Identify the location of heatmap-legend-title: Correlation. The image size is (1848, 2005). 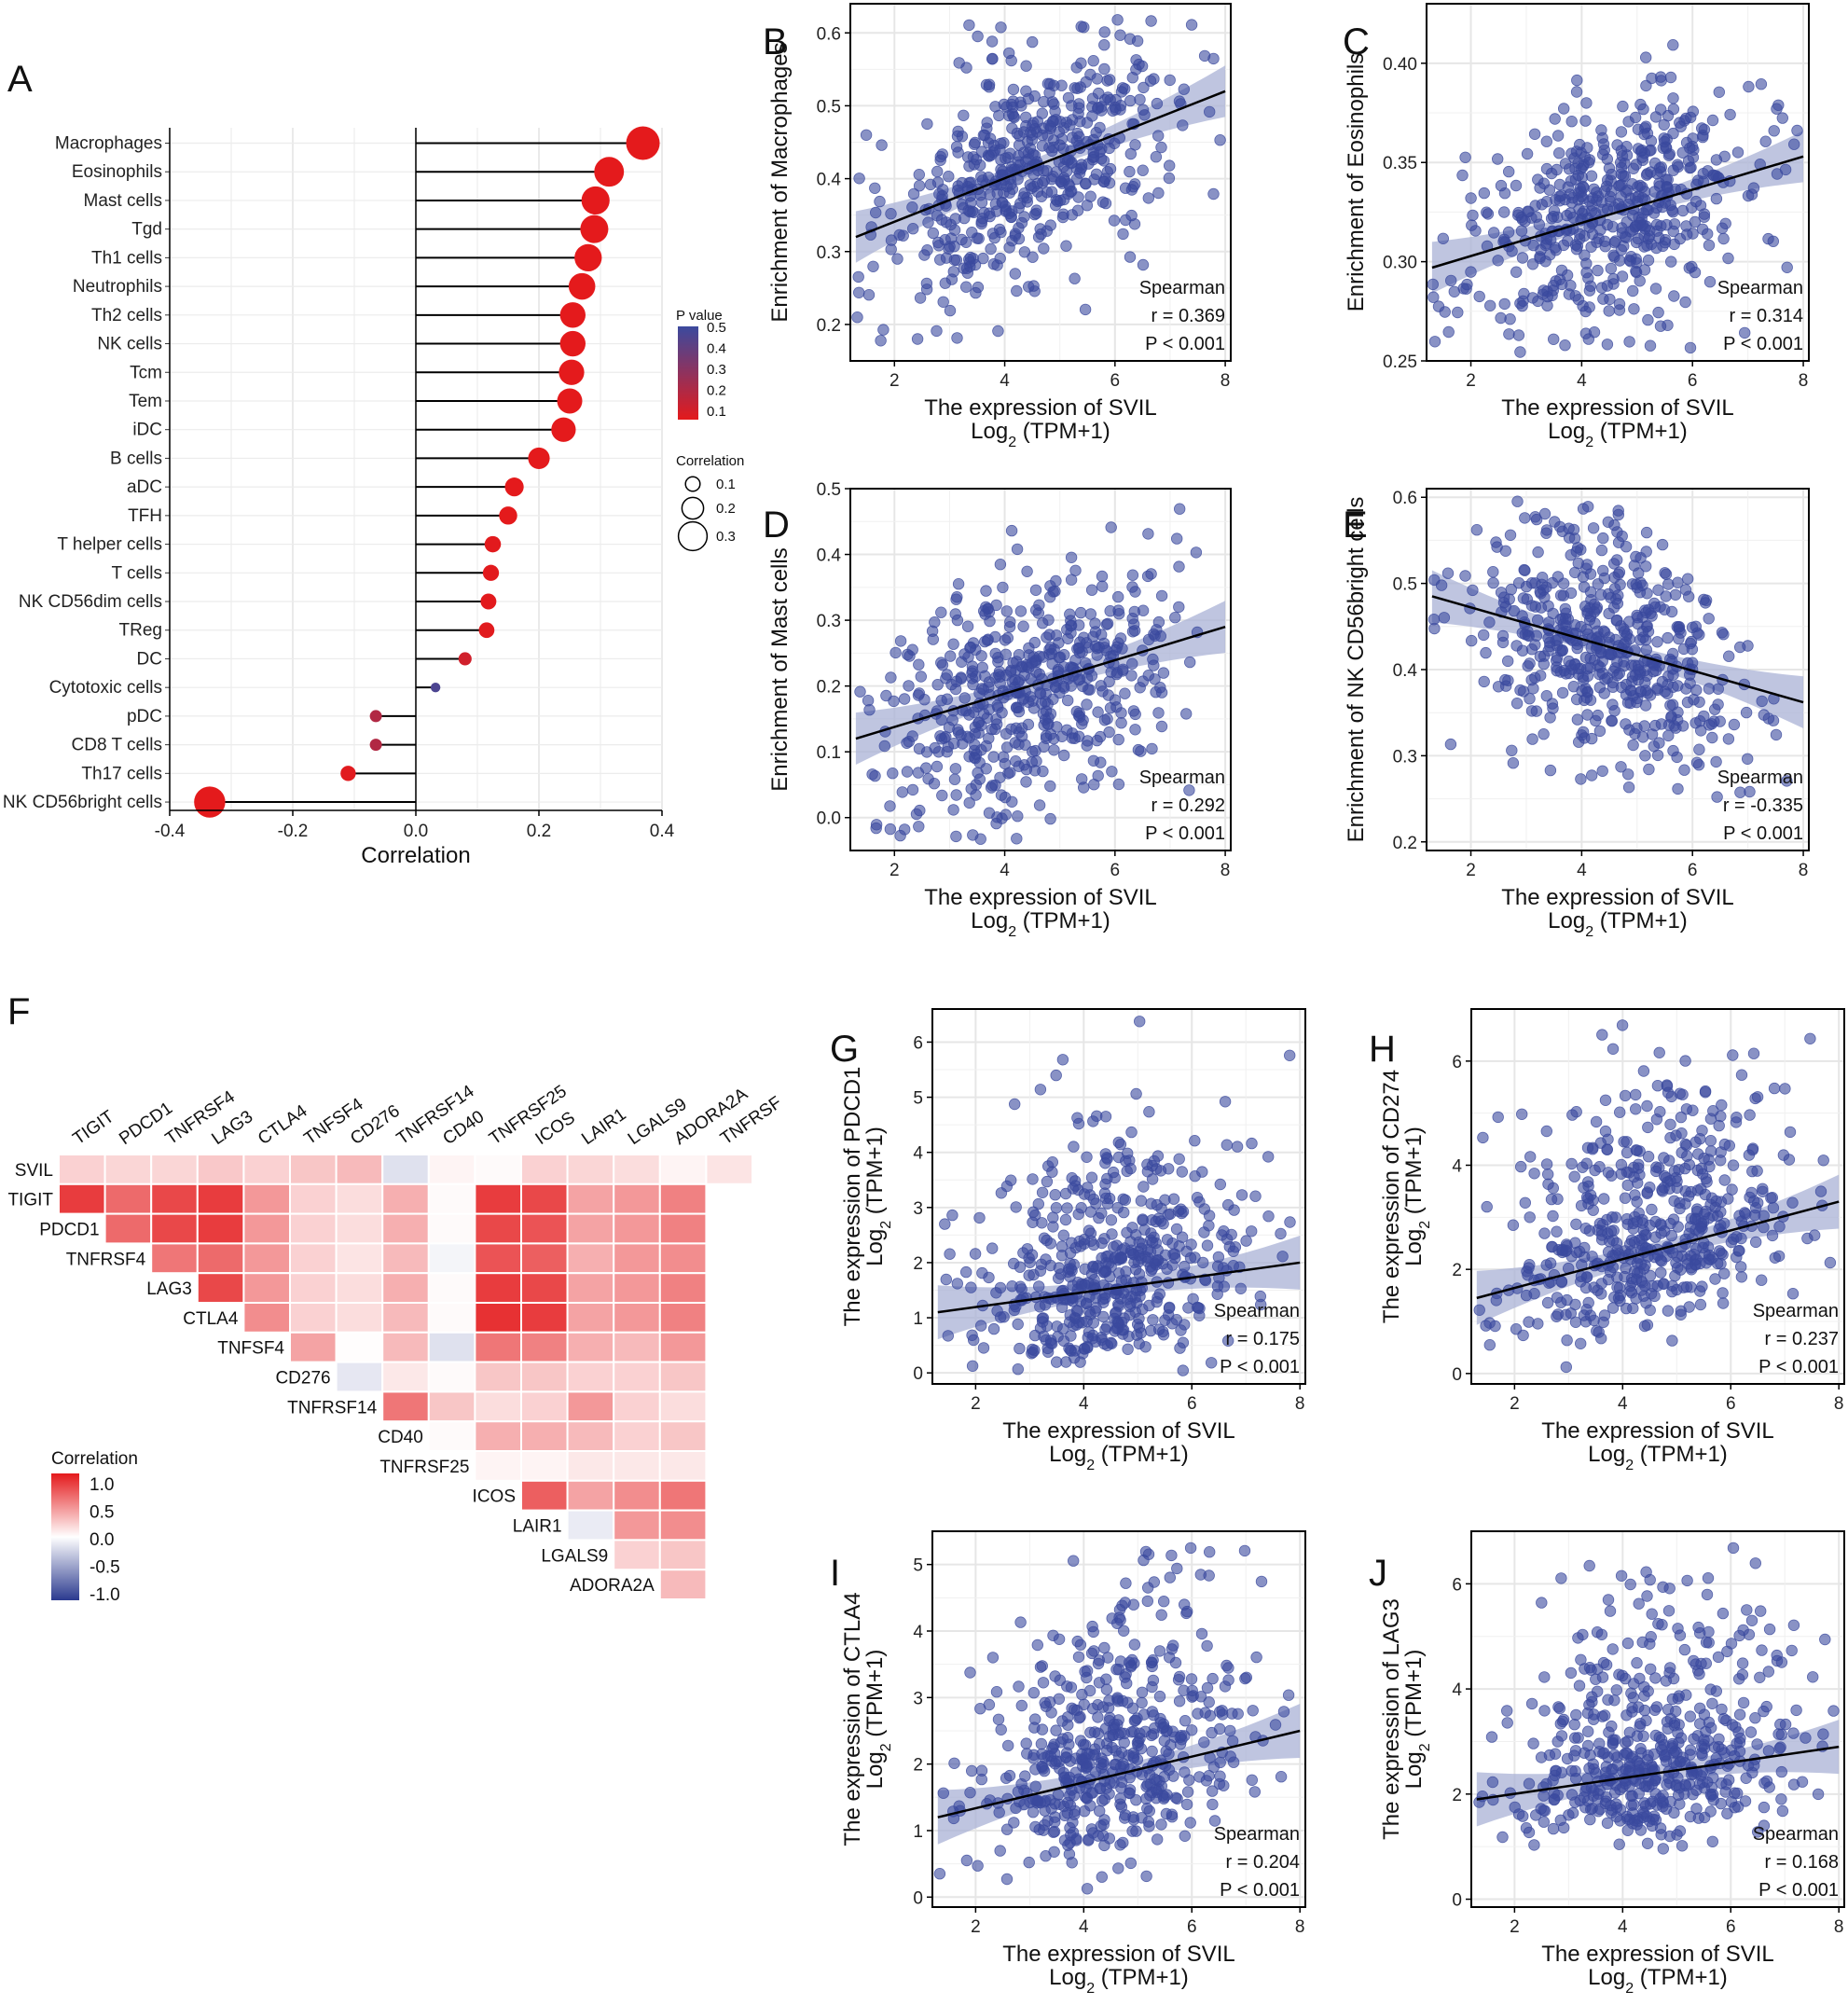
(94, 1459).